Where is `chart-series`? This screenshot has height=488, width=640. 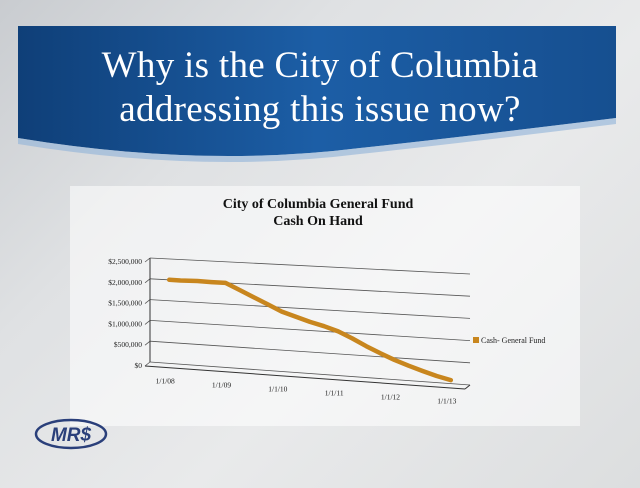
chart-series is located at coordinates (310, 330).